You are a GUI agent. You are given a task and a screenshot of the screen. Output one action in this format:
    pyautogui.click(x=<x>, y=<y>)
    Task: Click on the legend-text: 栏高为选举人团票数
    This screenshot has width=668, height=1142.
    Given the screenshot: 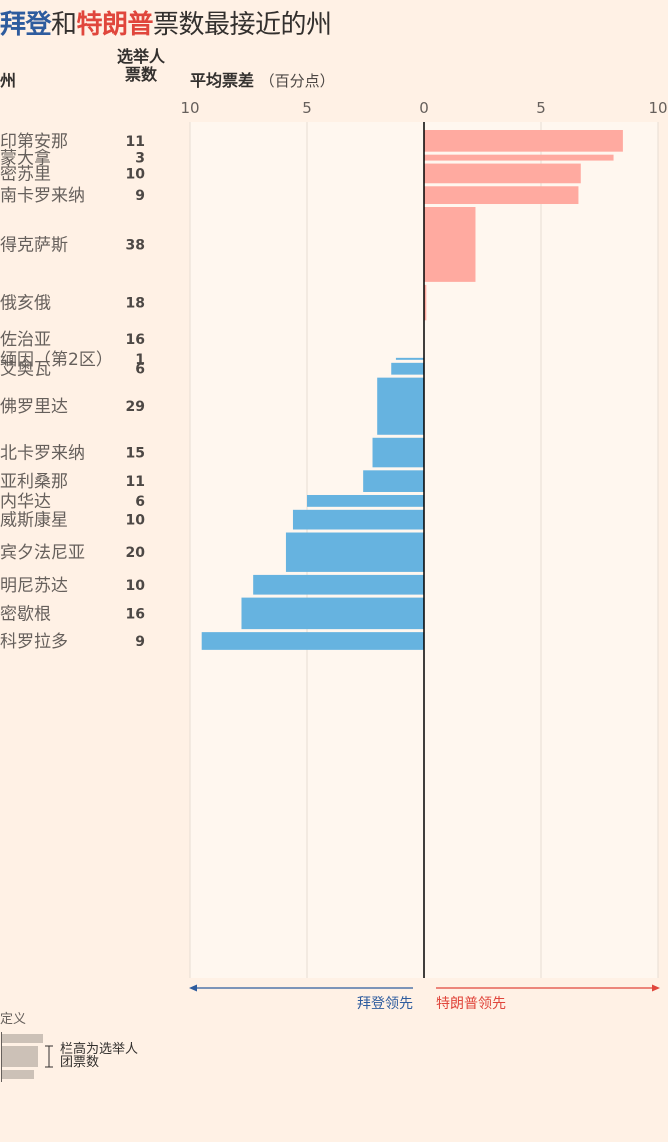 What is the action you would take?
    pyautogui.click(x=99, y=1056)
    